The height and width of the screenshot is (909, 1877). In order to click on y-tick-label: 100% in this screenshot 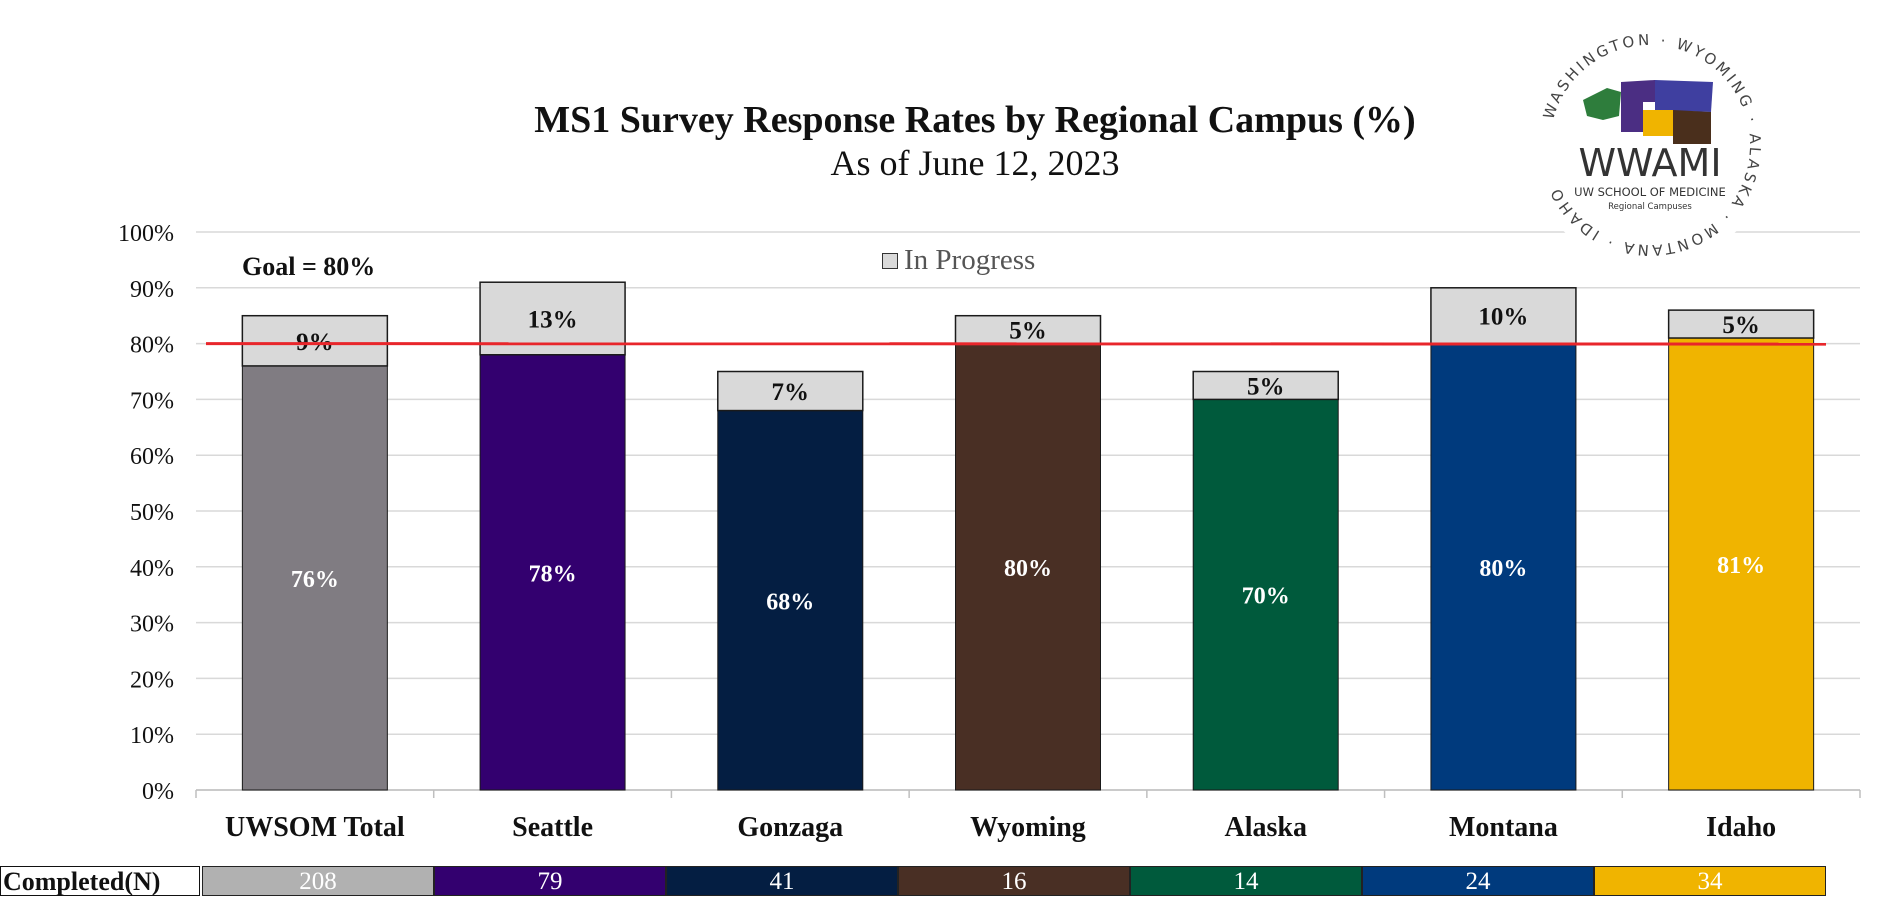, I will do `click(146, 234)`.